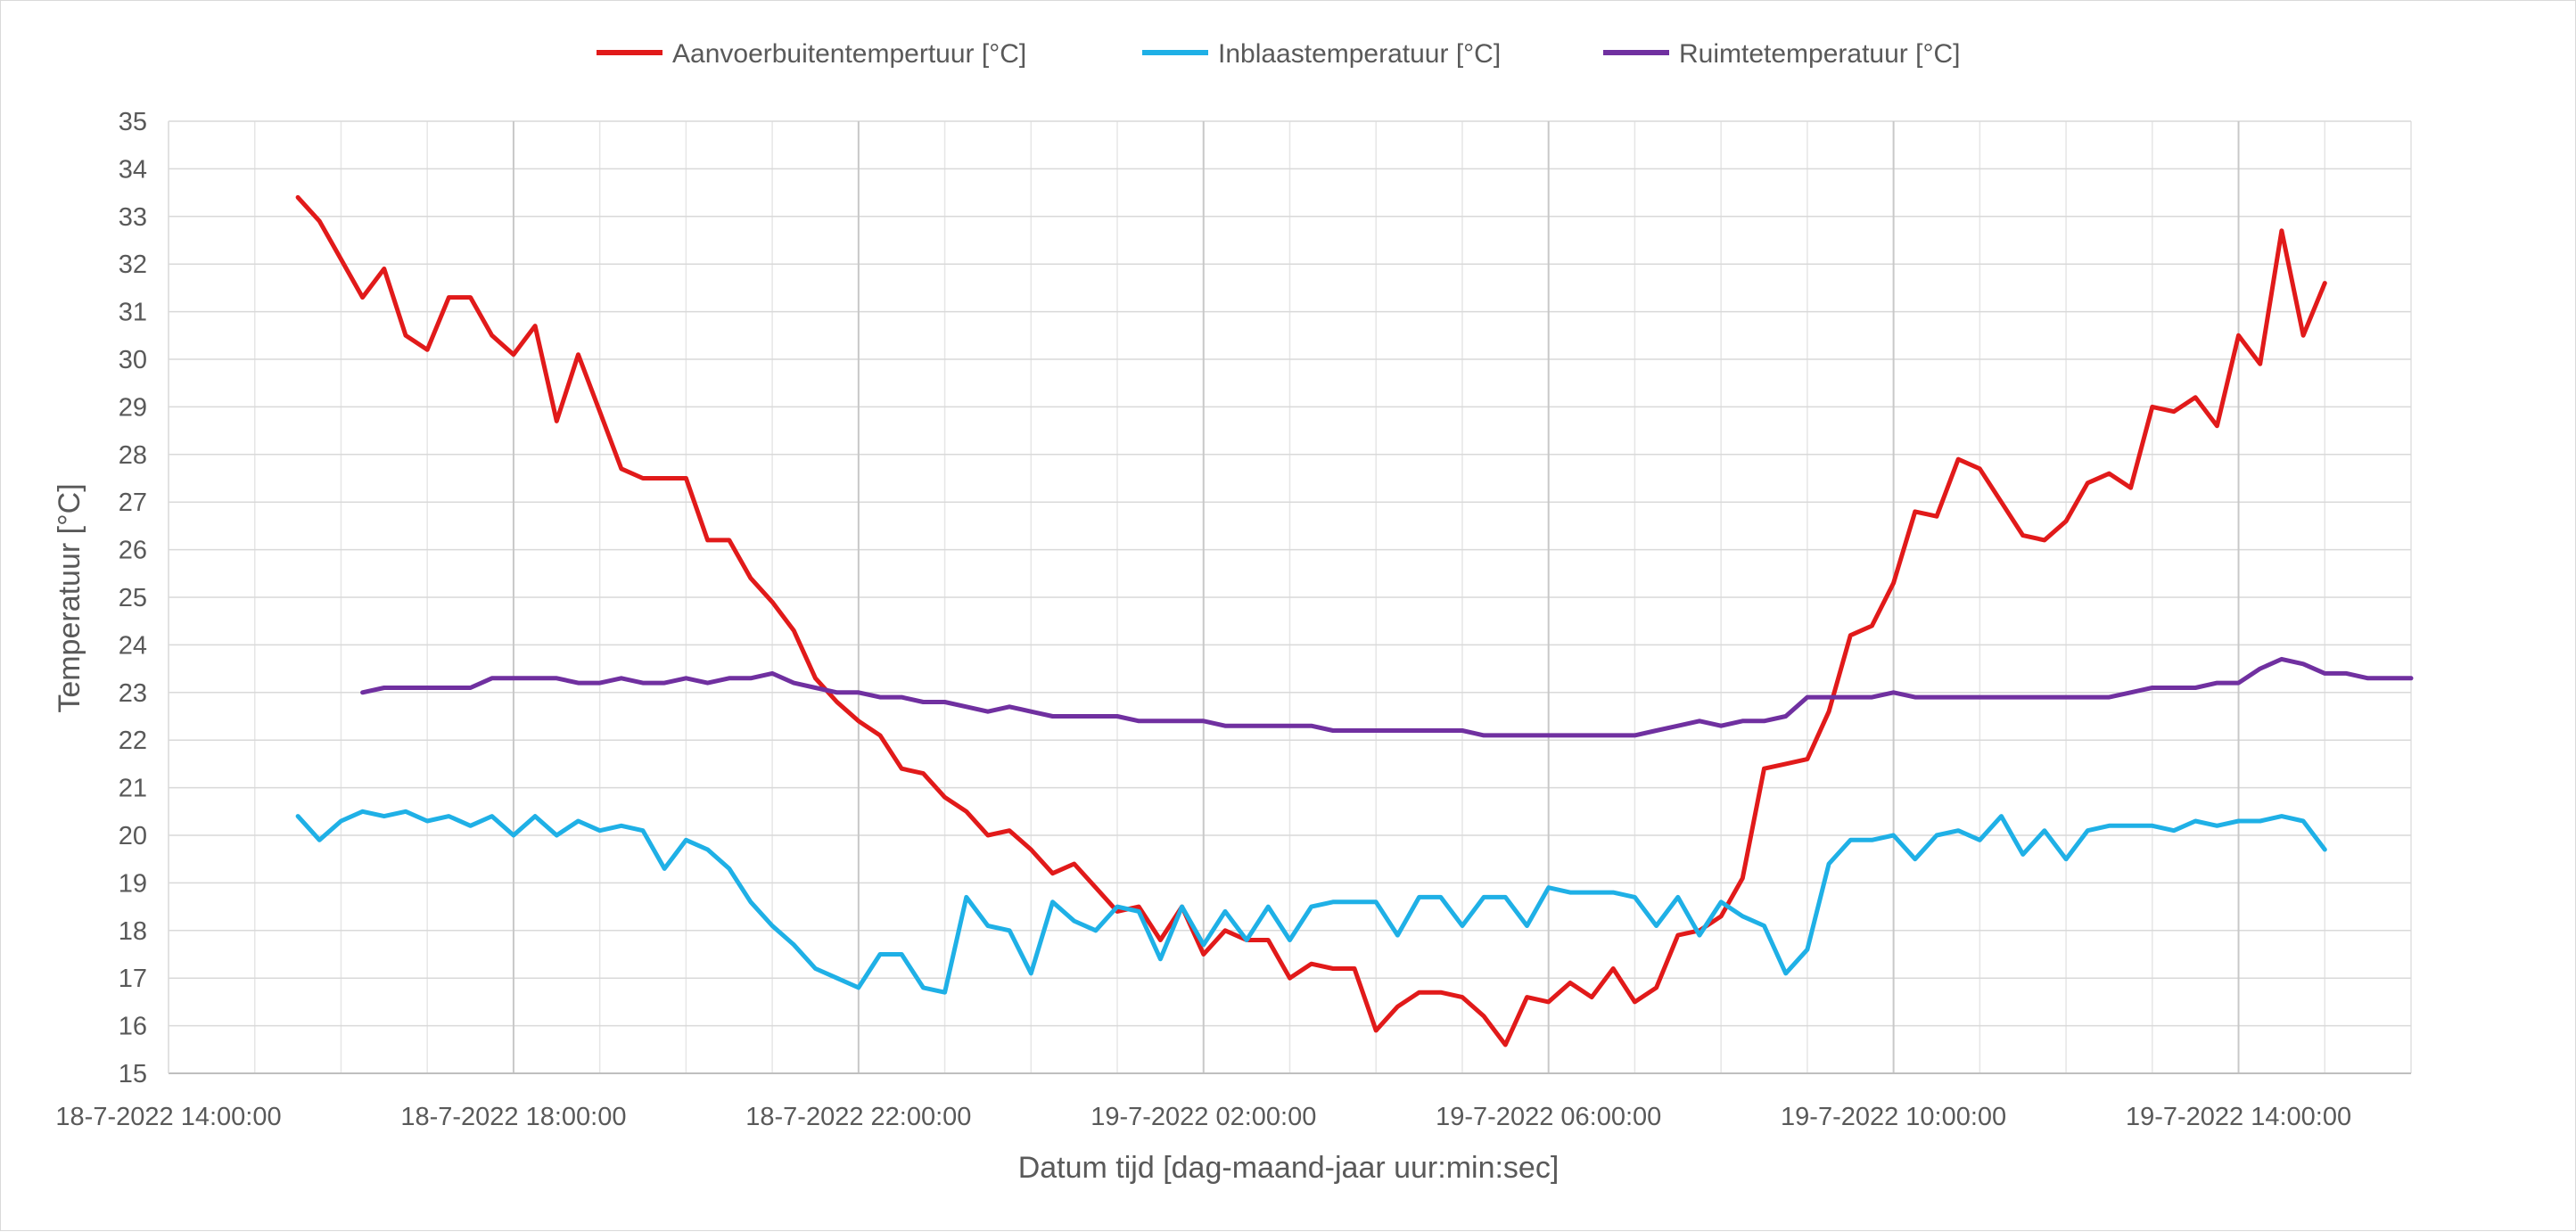 This screenshot has width=2576, height=1232. I want to click on y-tick-label: 21, so click(133, 789).